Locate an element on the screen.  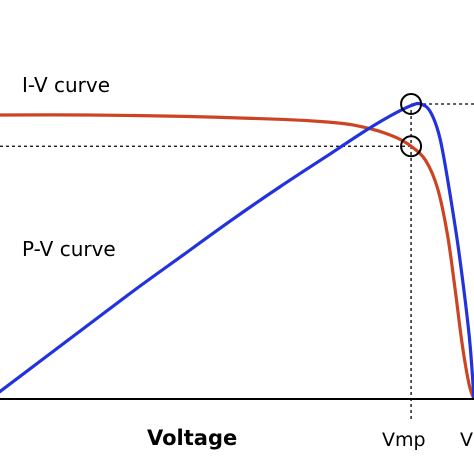
max-point-markers is located at coordinates (411, 125).